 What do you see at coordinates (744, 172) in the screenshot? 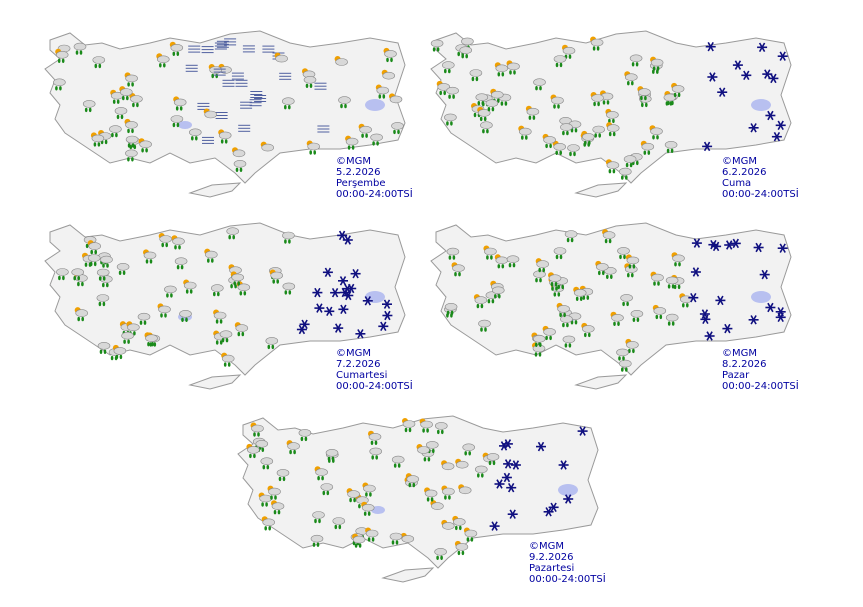
I see `date: 6.2.2026` at bounding box center [744, 172].